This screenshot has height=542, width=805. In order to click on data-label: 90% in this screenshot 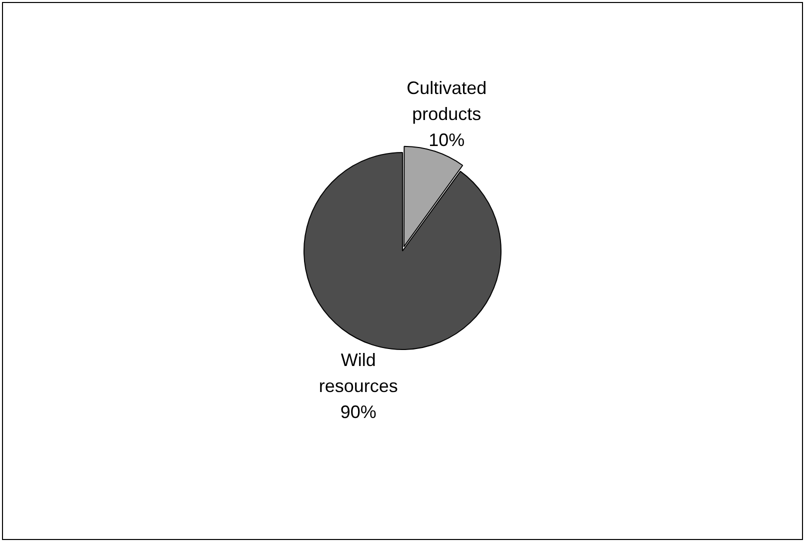, I will do `click(358, 412)`.